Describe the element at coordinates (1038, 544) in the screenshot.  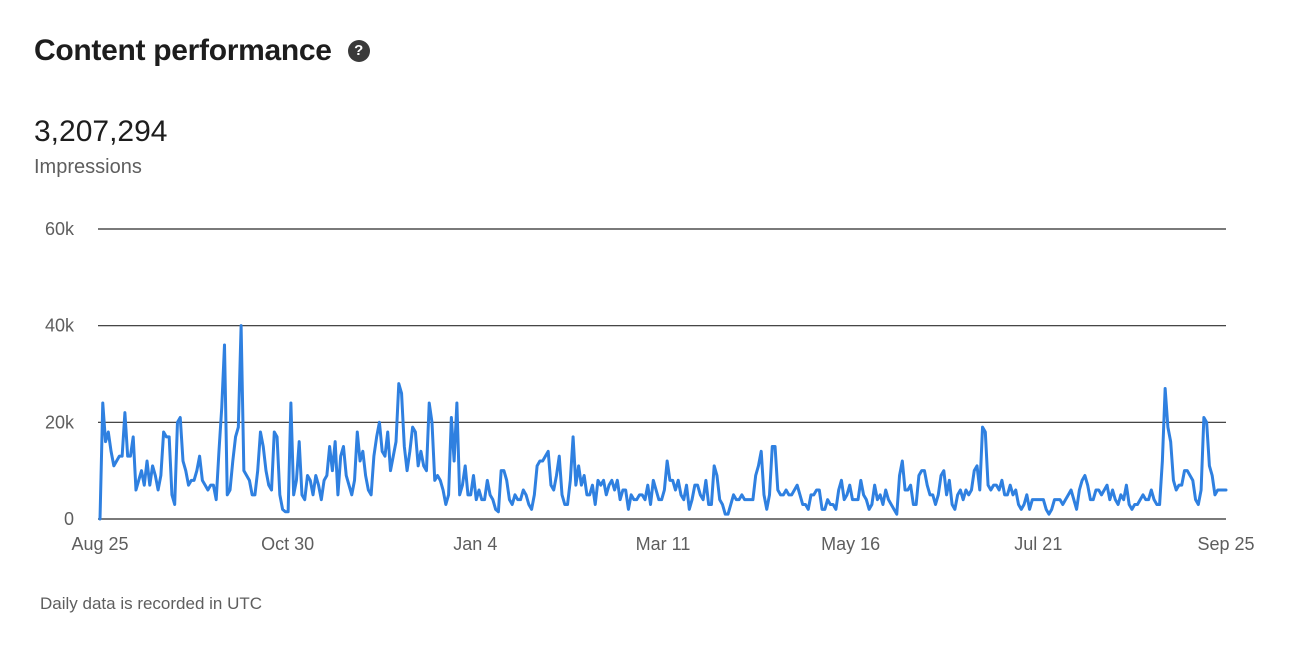
I see `x-tick-label: Jul 21` at that location.